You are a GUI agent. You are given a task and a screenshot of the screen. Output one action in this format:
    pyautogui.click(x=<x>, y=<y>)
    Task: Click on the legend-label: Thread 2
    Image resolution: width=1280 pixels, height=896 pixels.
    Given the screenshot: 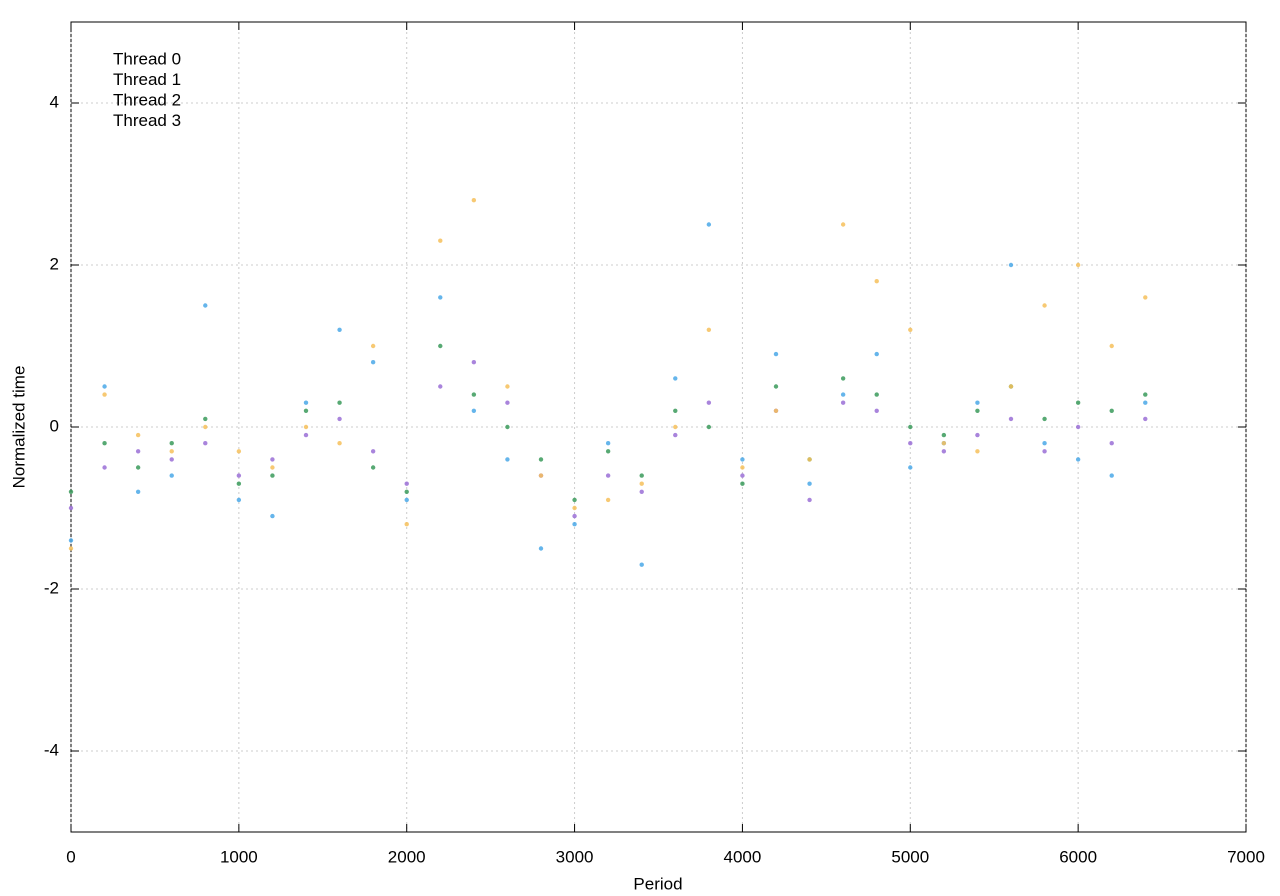 What is the action you would take?
    pyautogui.click(x=147, y=99)
    